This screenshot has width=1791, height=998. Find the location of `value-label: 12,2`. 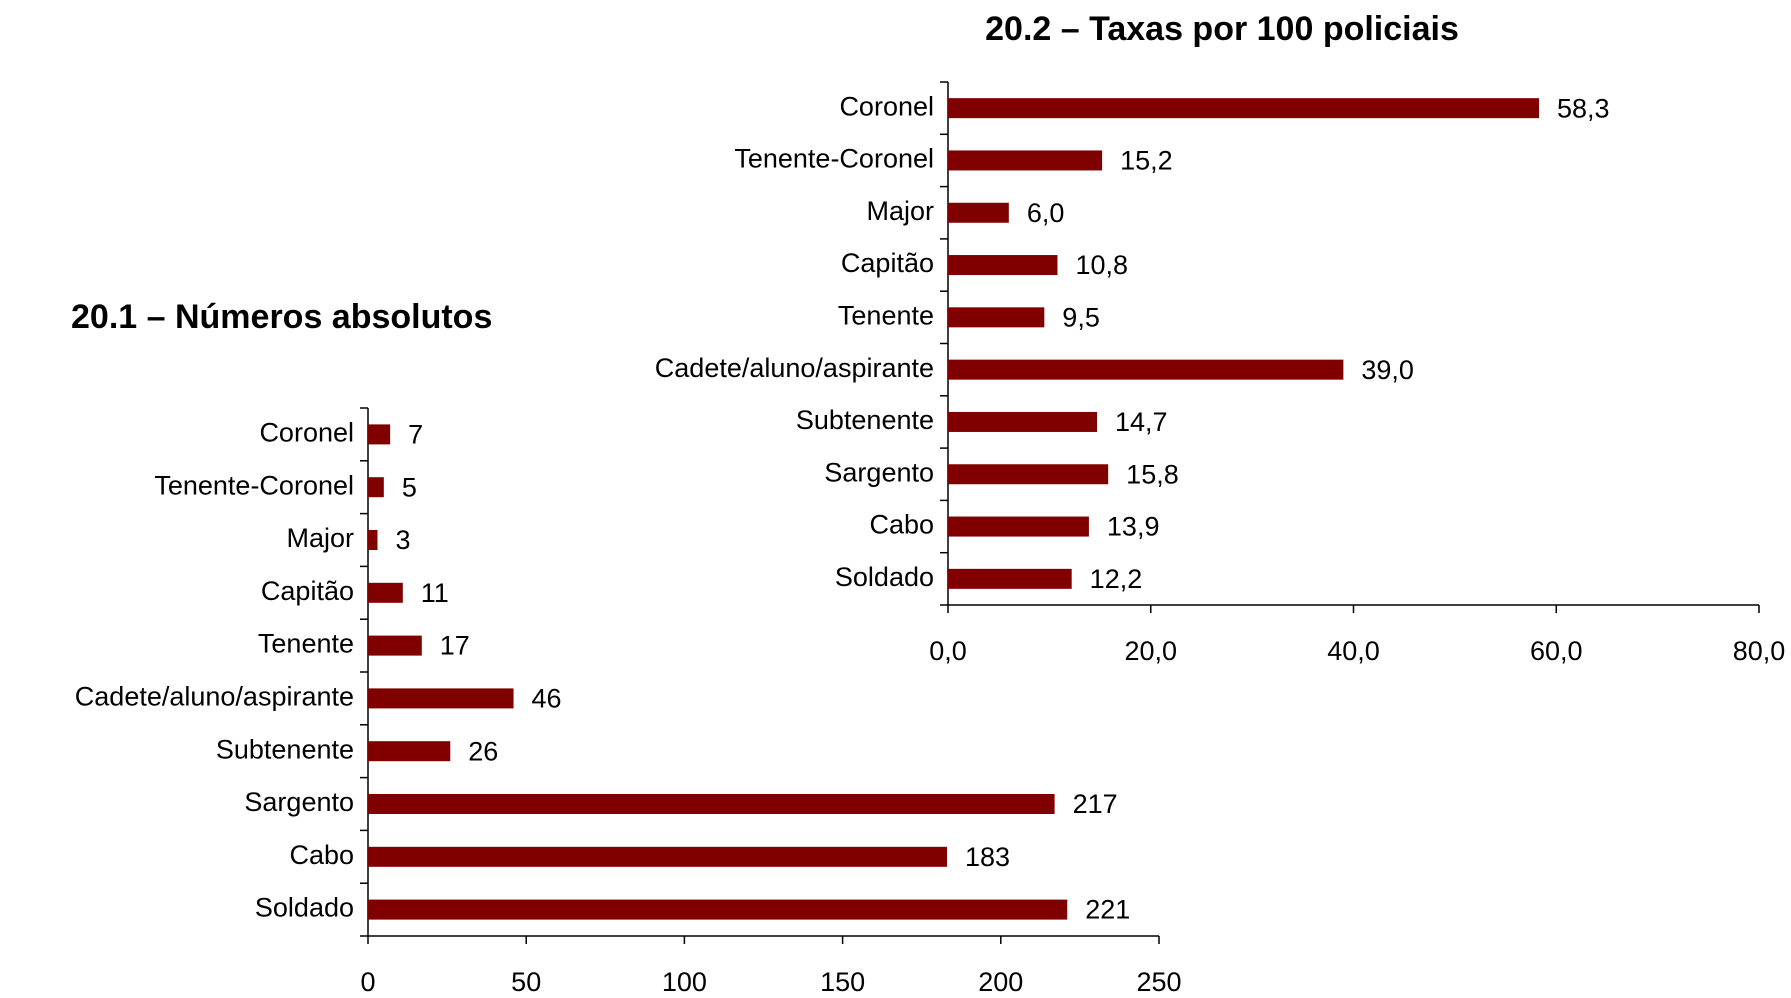

value-label: 12,2 is located at coordinates (1116, 579).